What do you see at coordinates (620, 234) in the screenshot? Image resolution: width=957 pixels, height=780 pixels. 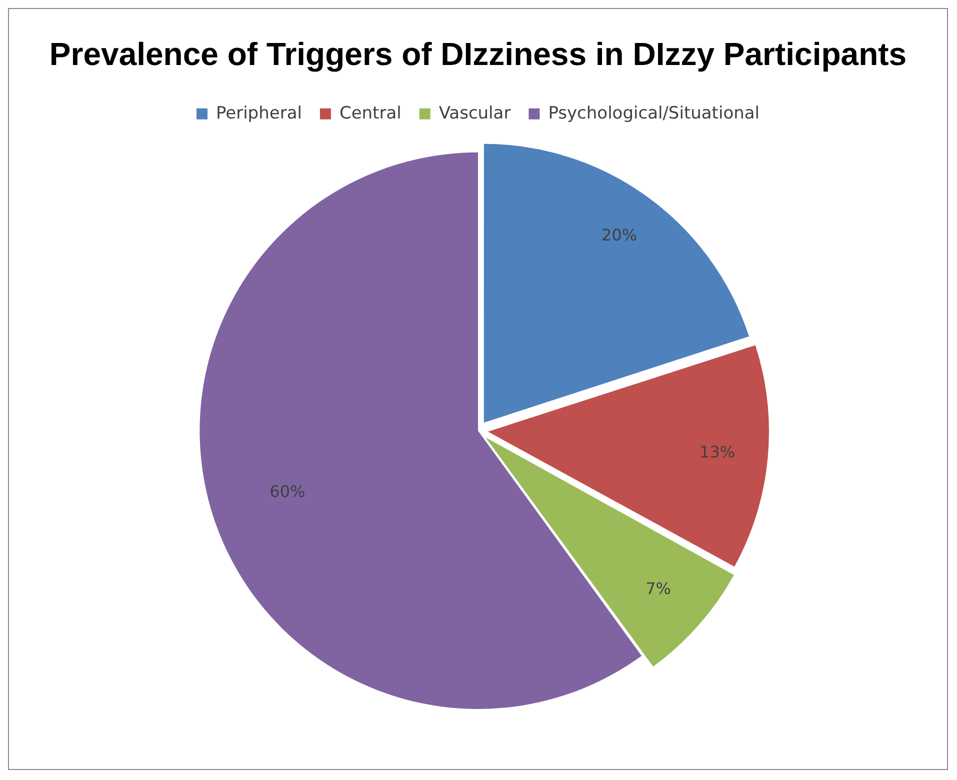 I see `data-label: 20%` at bounding box center [620, 234].